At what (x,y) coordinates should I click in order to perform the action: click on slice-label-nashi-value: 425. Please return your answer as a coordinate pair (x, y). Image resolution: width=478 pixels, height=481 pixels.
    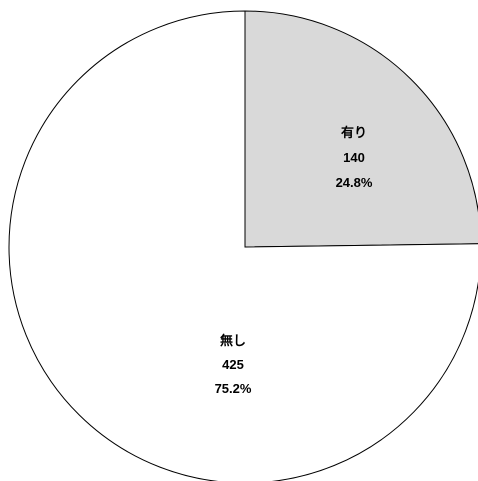
    Looking at the image, I should click on (233, 364).